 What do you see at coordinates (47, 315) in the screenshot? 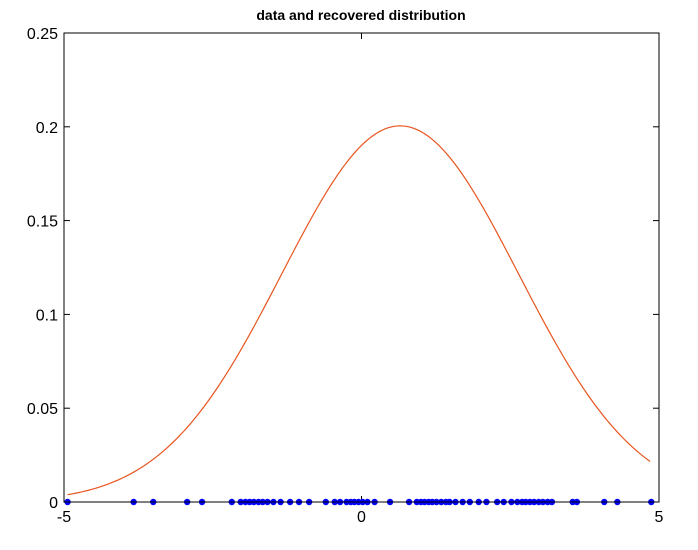
I see `y-tick-label: 0.1` at bounding box center [47, 315].